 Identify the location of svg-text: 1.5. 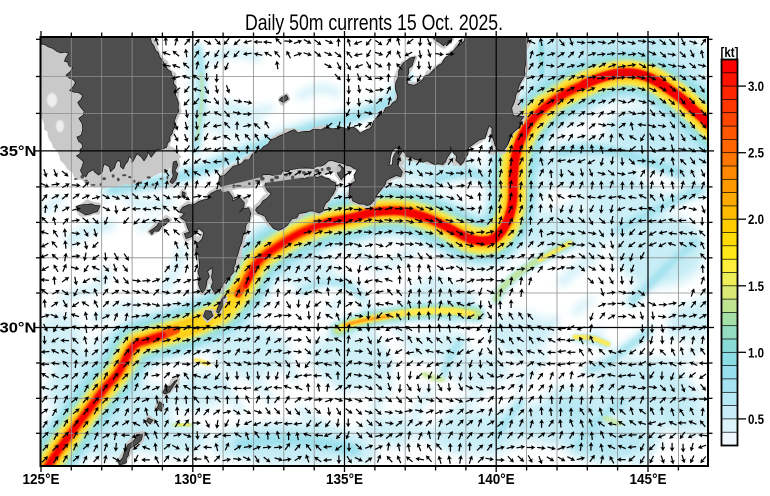
(756, 286).